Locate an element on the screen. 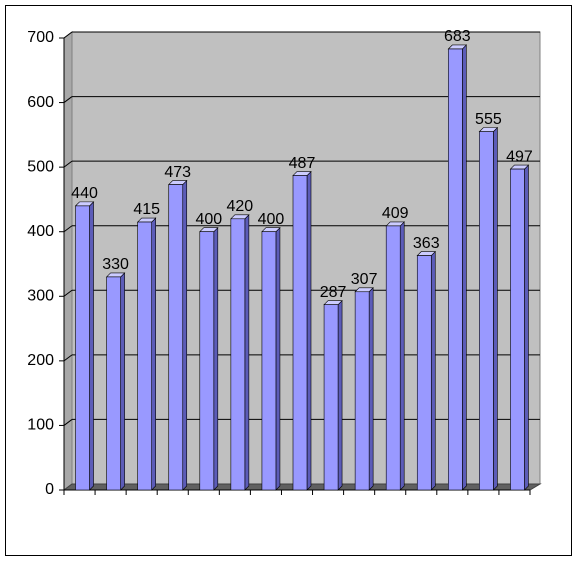  data-label: 487 is located at coordinates (302, 163).